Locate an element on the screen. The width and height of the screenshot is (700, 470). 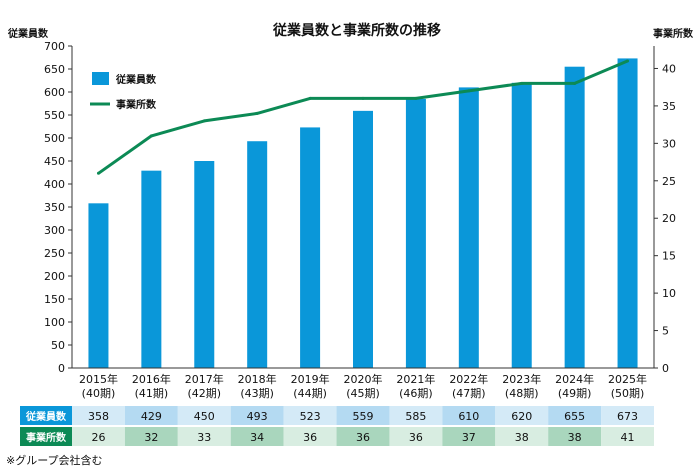
table-cell-value: 34 is located at coordinates (257, 437).